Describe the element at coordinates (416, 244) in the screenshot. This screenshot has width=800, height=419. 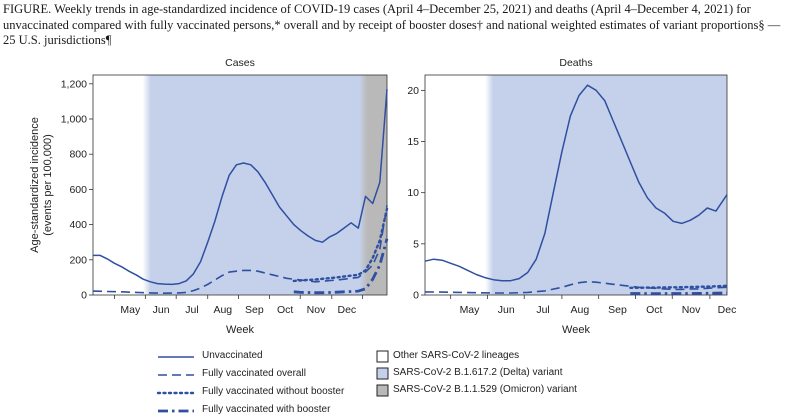
I see `y-tick-label: 5` at that location.